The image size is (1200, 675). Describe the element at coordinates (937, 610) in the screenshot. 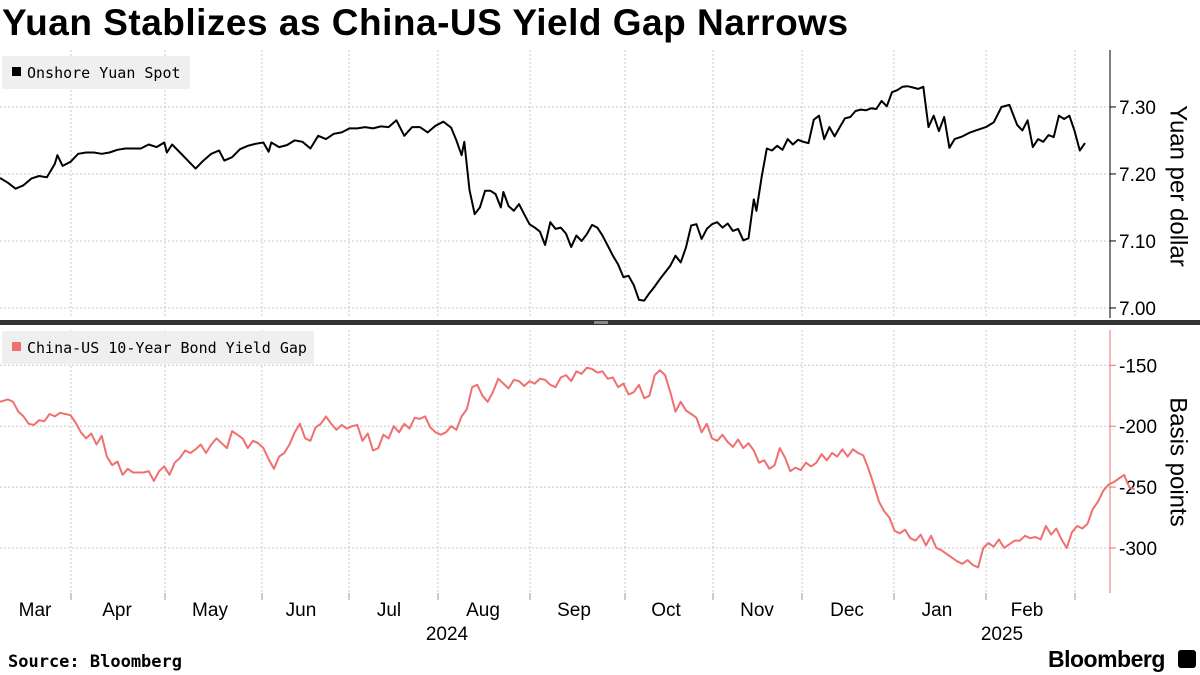

I see `x-tick-label: Jan` at that location.